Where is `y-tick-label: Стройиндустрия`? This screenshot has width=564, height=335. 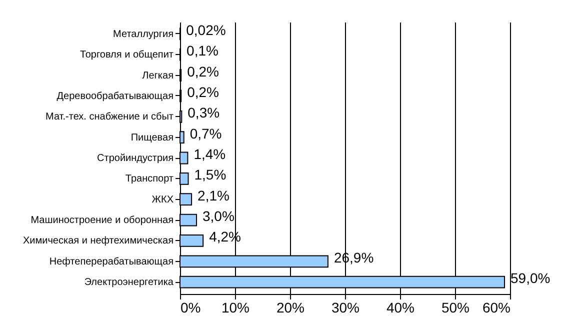
y-tick-label: Стройиндустрия is located at coordinates (135, 158).